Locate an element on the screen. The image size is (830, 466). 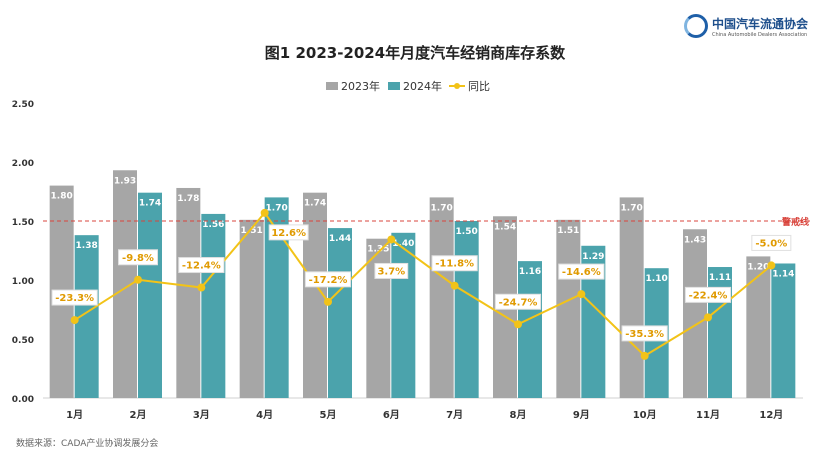
warning-line-label: 警戒线 is located at coordinates (795, 222).